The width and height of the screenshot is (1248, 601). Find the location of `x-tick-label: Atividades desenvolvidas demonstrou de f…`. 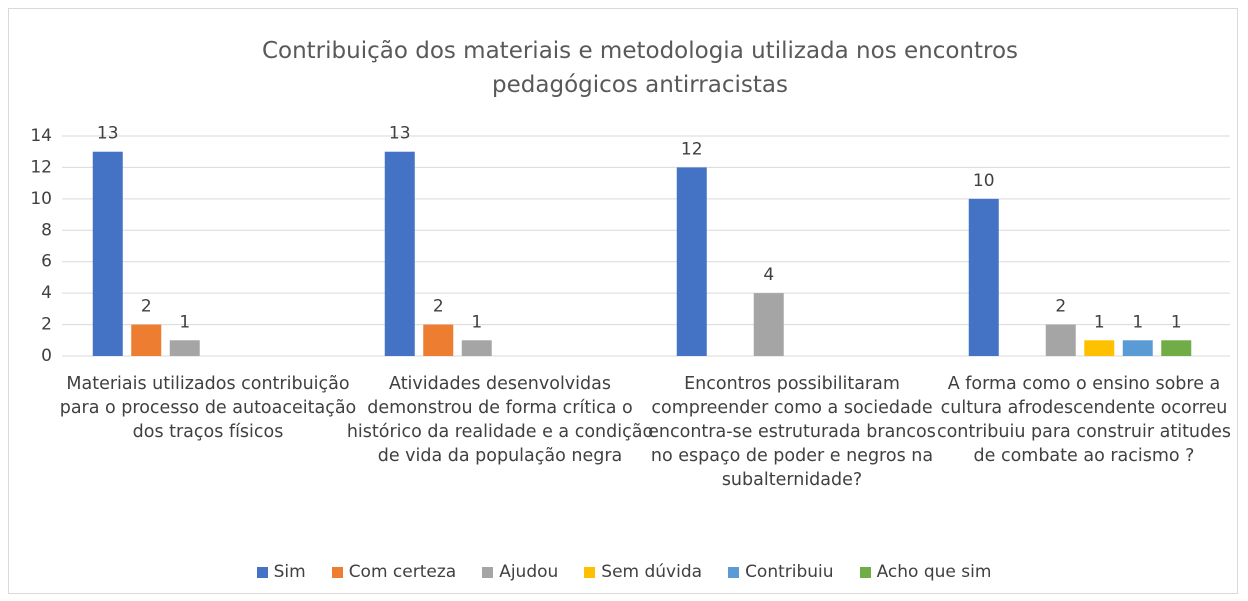

x-tick-label: Atividades desenvolvidas demonstrou de f… is located at coordinates (500, 420).